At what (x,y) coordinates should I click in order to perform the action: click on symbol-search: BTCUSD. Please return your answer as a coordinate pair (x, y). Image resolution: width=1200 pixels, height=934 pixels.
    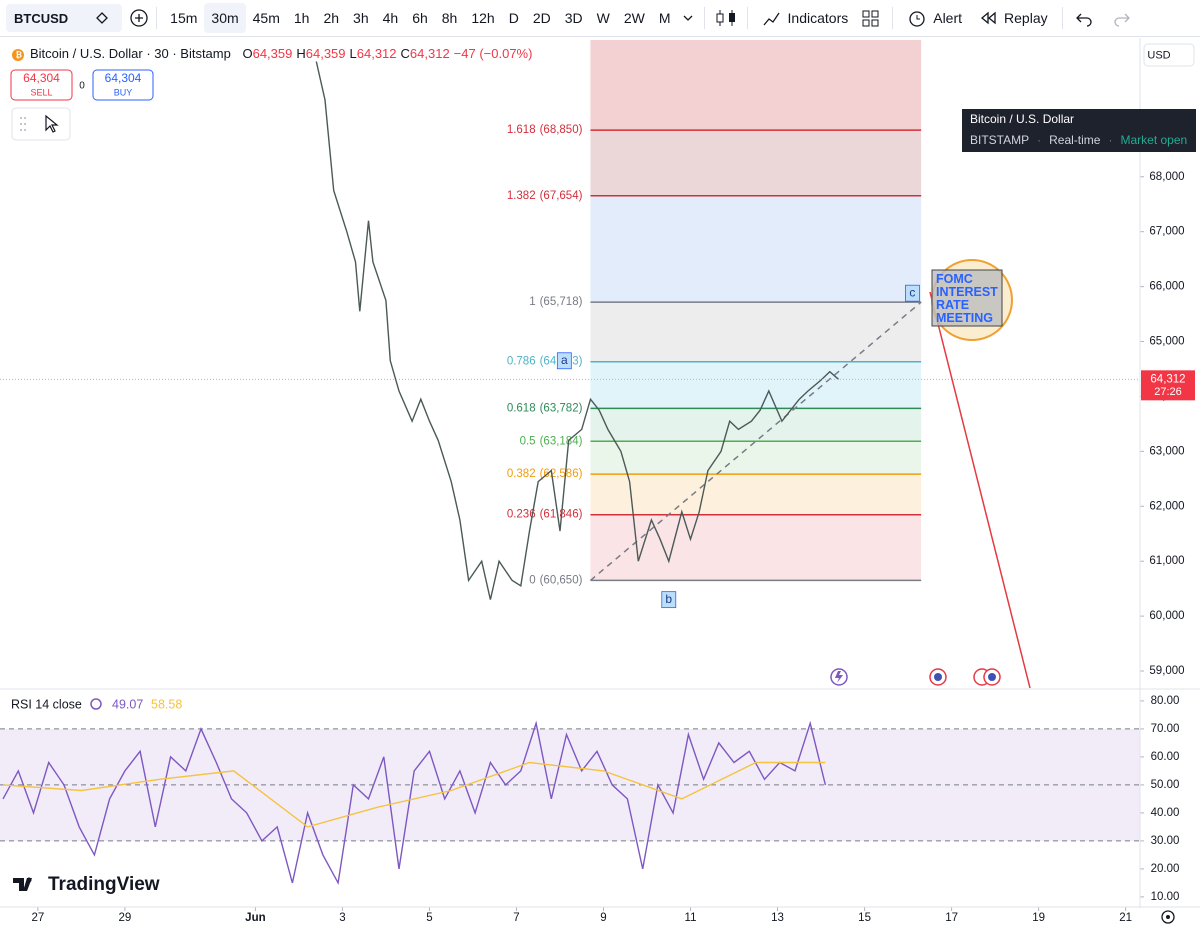
    Looking at the image, I should click on (64, 18).